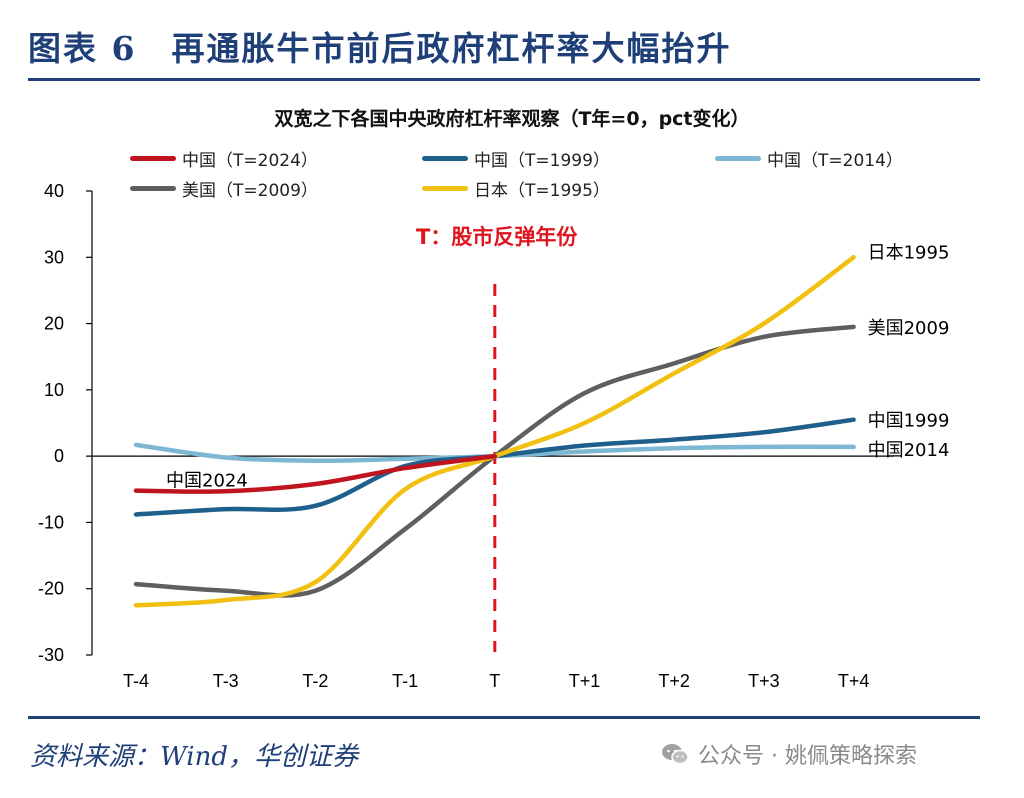 Image resolution: width=1024 pixels, height=798 pixels. I want to click on series-end-label: 美国2009, so click(909, 328).